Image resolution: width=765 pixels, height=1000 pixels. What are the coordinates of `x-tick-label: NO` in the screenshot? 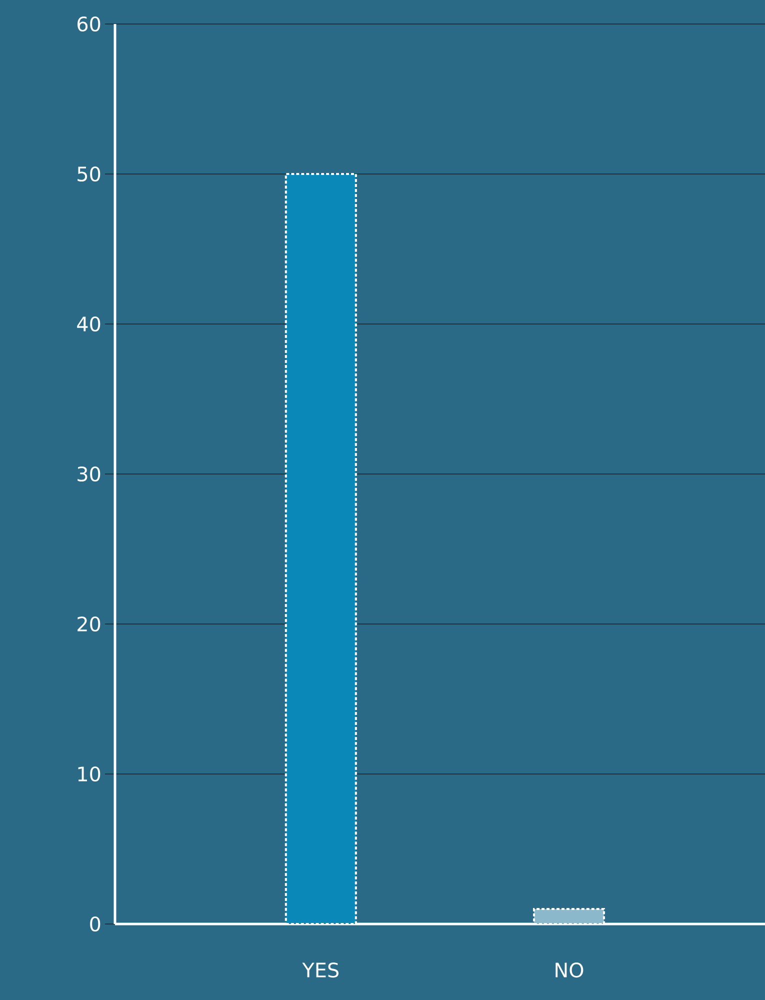 It's located at (570, 970).